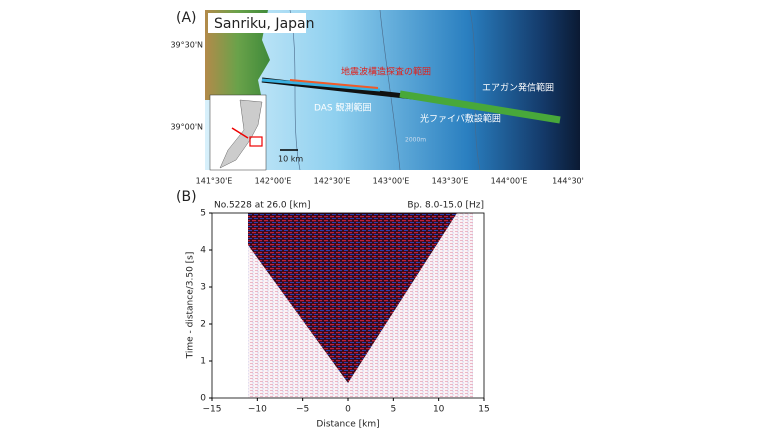 This screenshot has width=770, height=444. Describe the element at coordinates (191, 306) in the screenshot. I see `y-axis-label: Time - distance/3.50 [s]` at that location.